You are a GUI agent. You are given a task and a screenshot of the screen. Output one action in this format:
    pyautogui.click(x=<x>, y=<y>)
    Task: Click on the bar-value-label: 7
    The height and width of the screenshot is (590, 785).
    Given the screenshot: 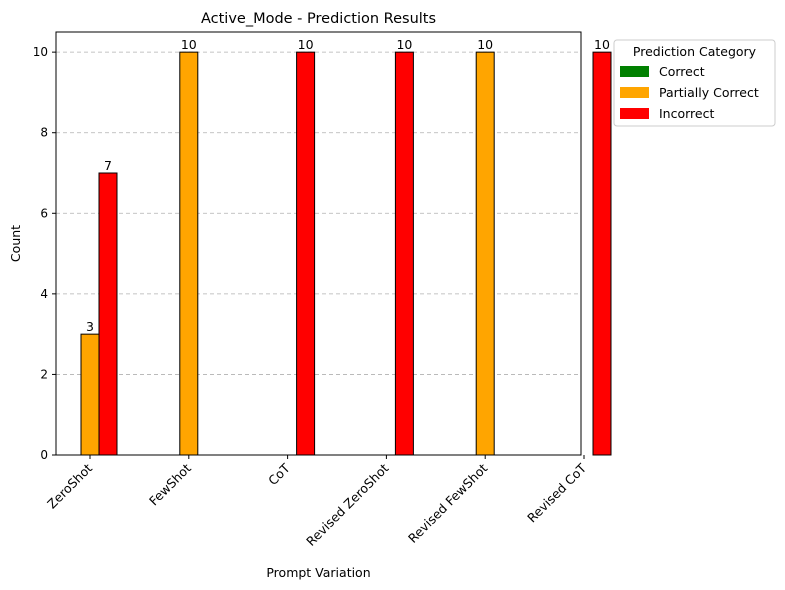 What is the action you would take?
    pyautogui.click(x=108, y=165)
    